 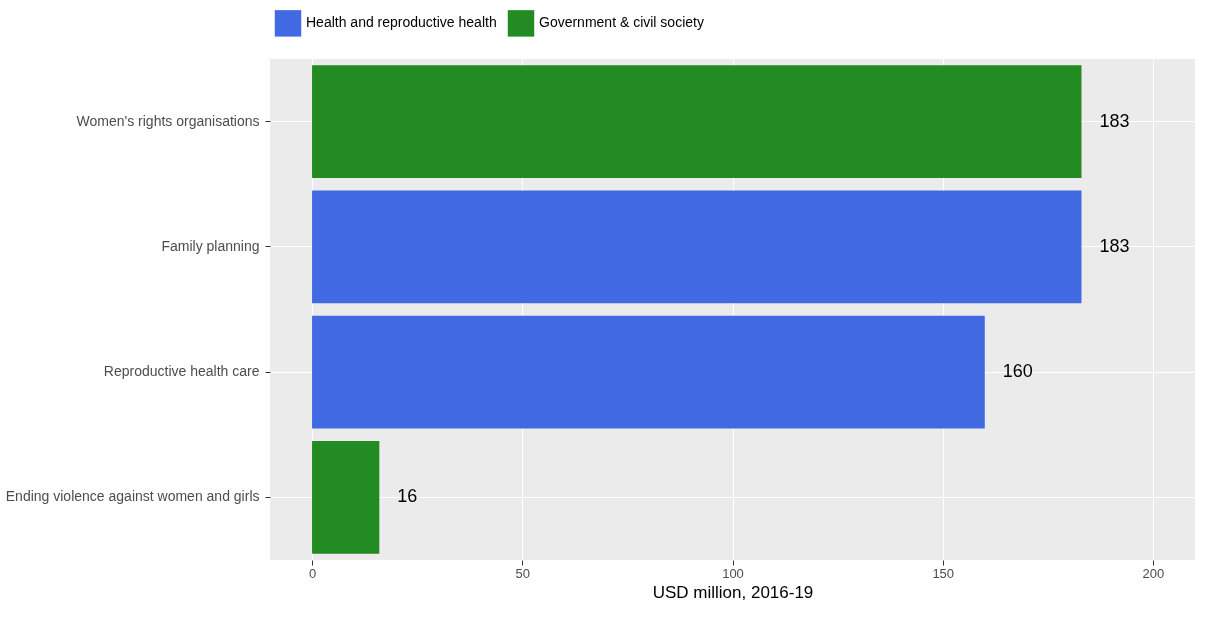 What do you see at coordinates (733, 592) in the screenshot?
I see `x-axis-title: USD million, 2016-19` at bounding box center [733, 592].